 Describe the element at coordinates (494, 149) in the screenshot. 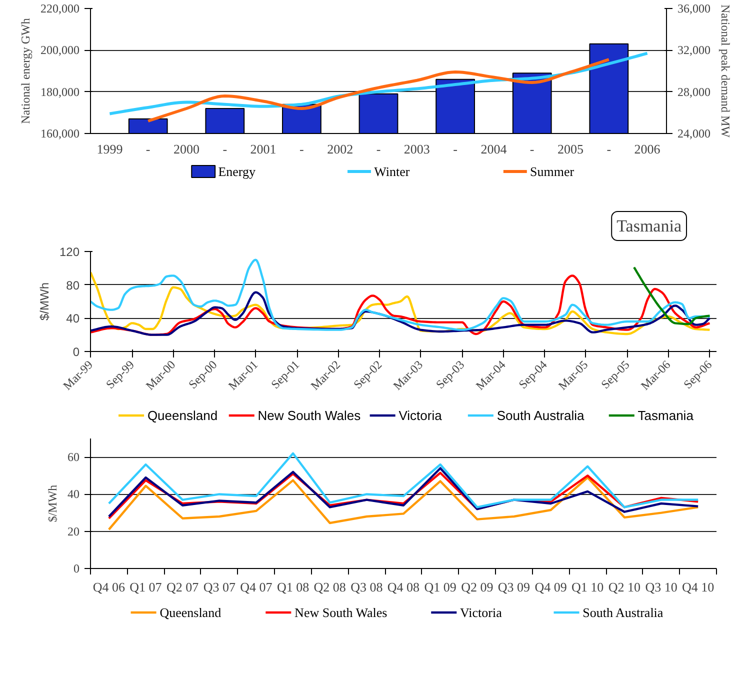

I see `x-tick-label: 2004` at that location.